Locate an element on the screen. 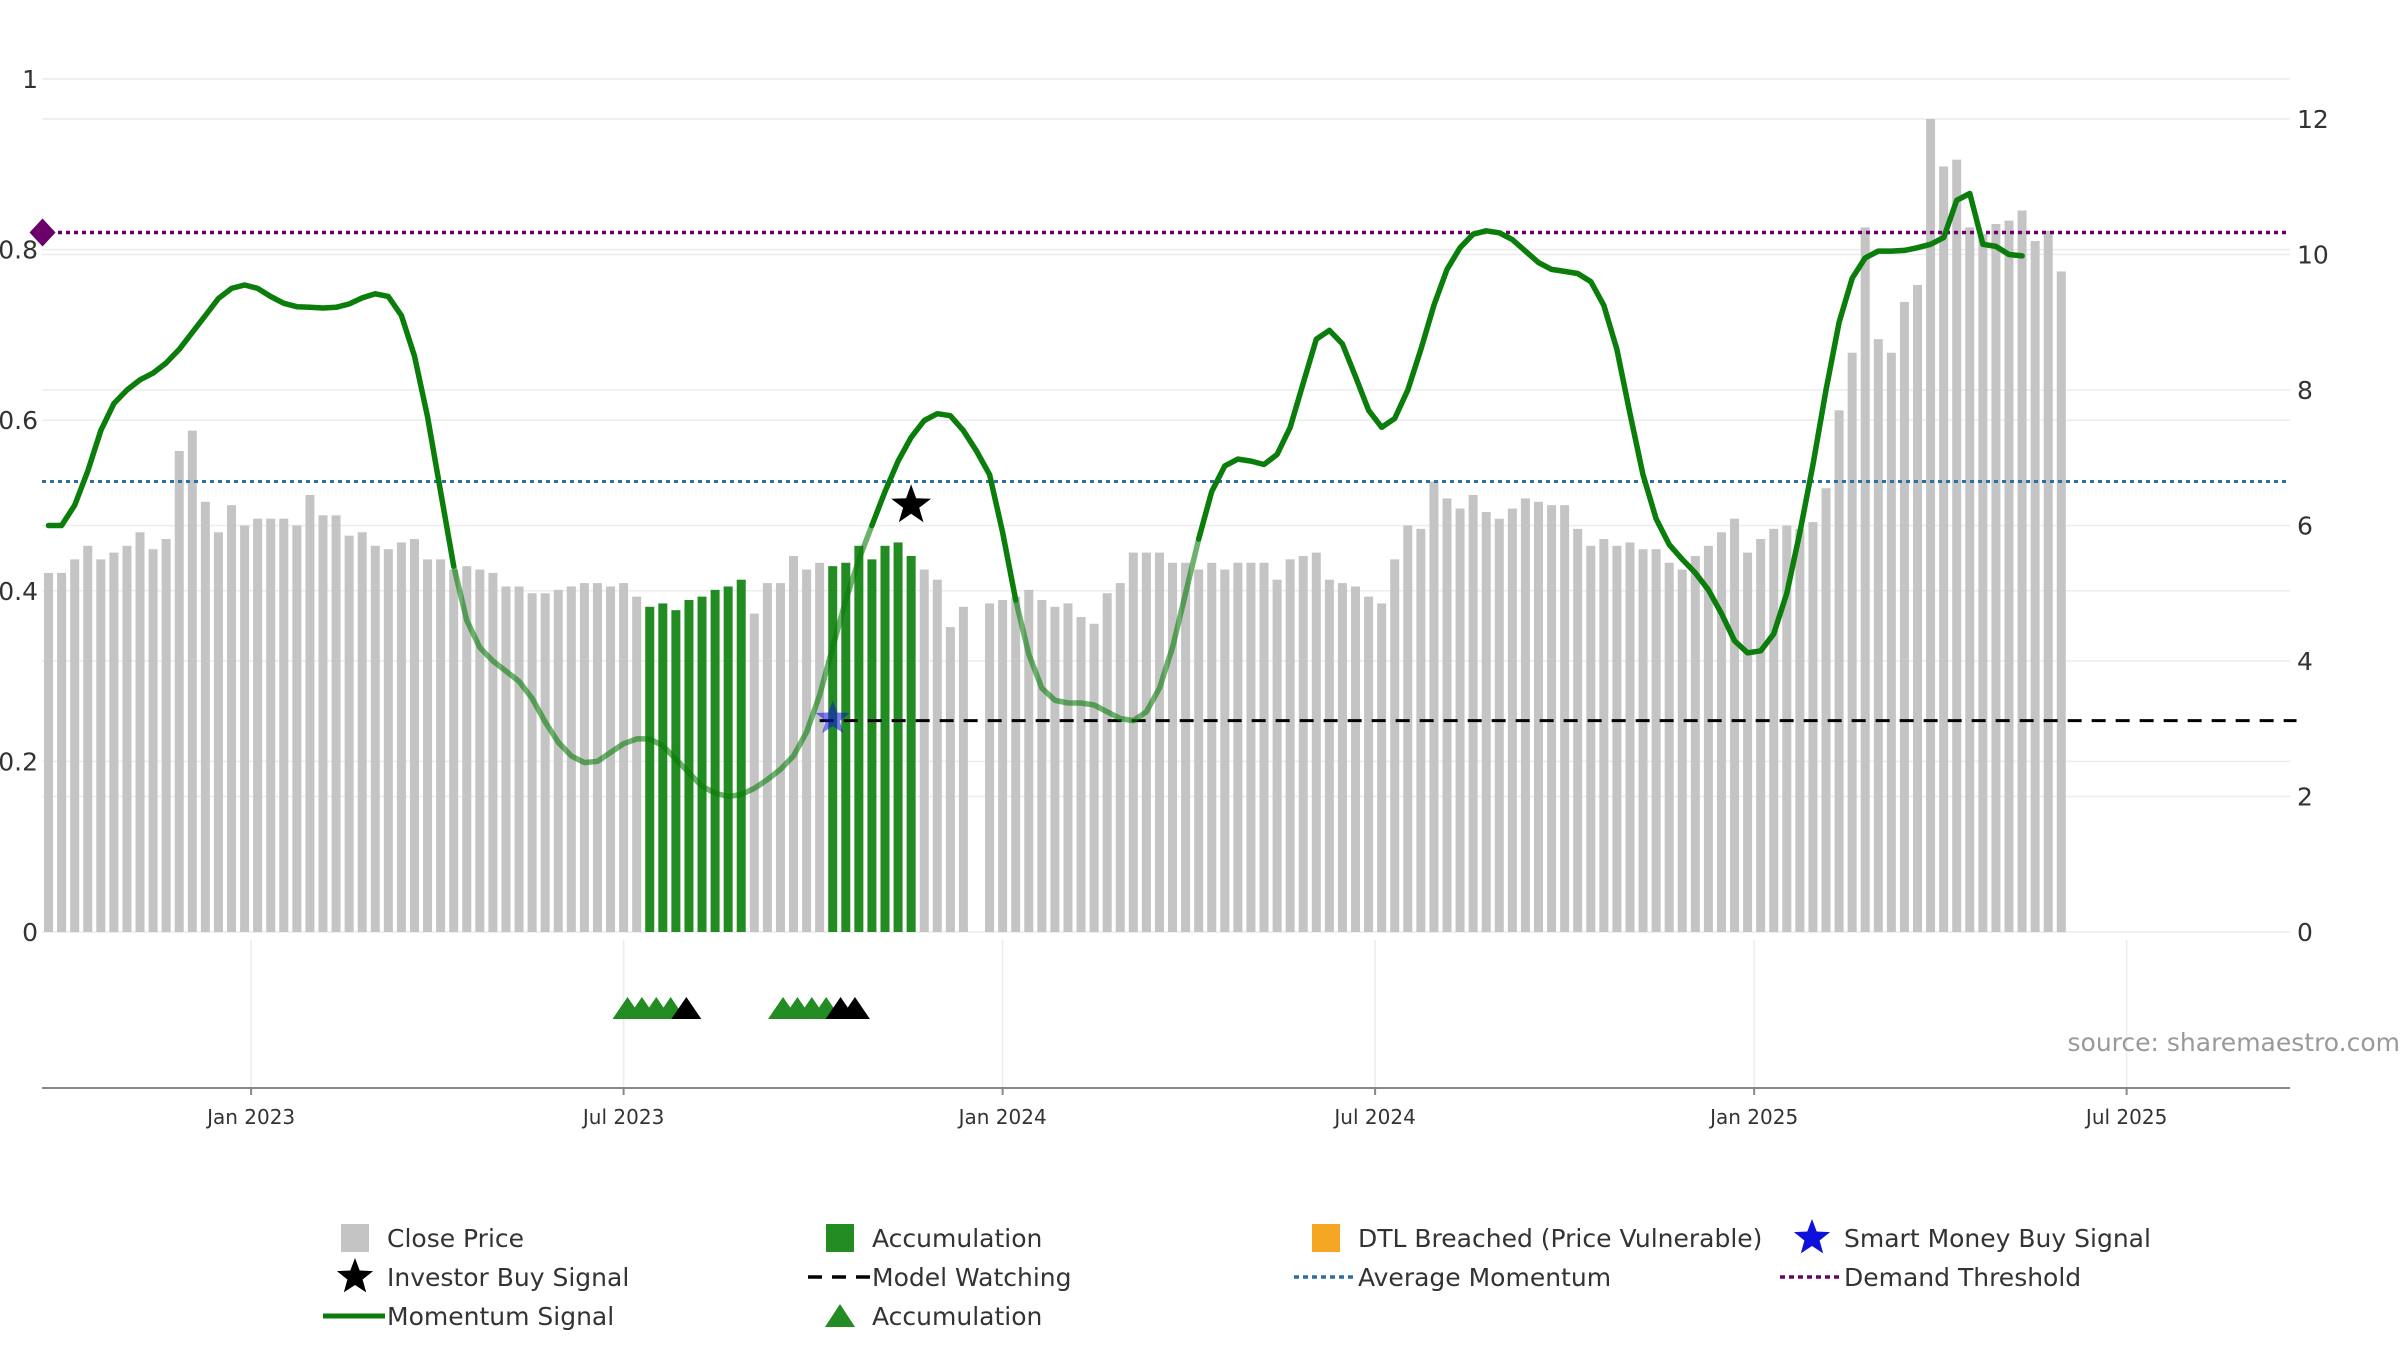 The image size is (2400, 1350). legend-label: Momentum Signal is located at coordinates (500, 1316).